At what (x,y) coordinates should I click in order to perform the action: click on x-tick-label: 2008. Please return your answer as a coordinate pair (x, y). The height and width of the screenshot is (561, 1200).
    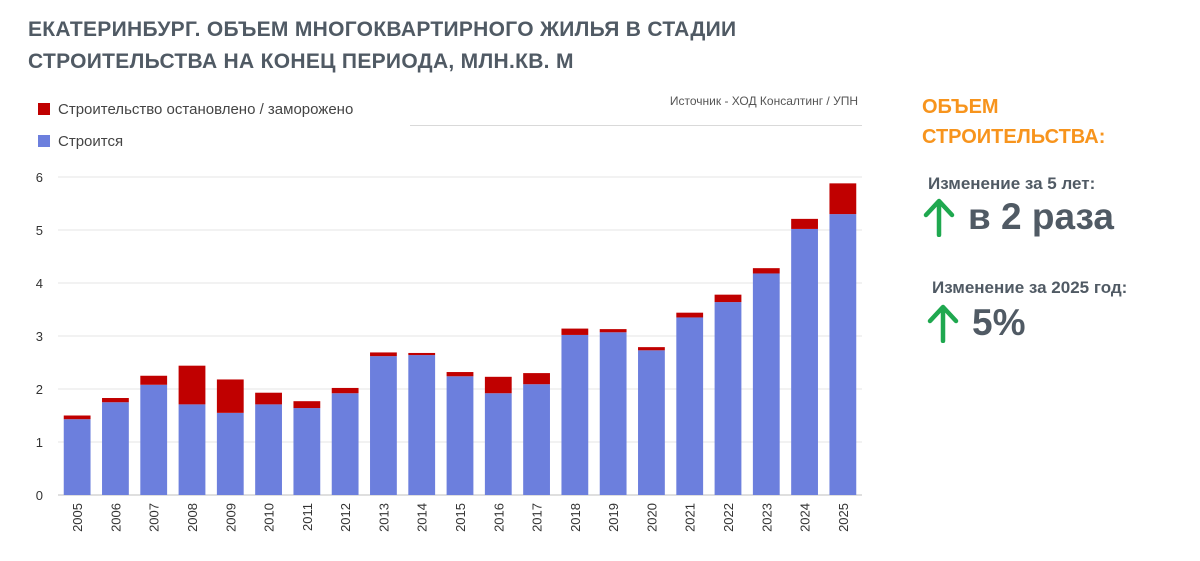
    Looking at the image, I should click on (192, 517).